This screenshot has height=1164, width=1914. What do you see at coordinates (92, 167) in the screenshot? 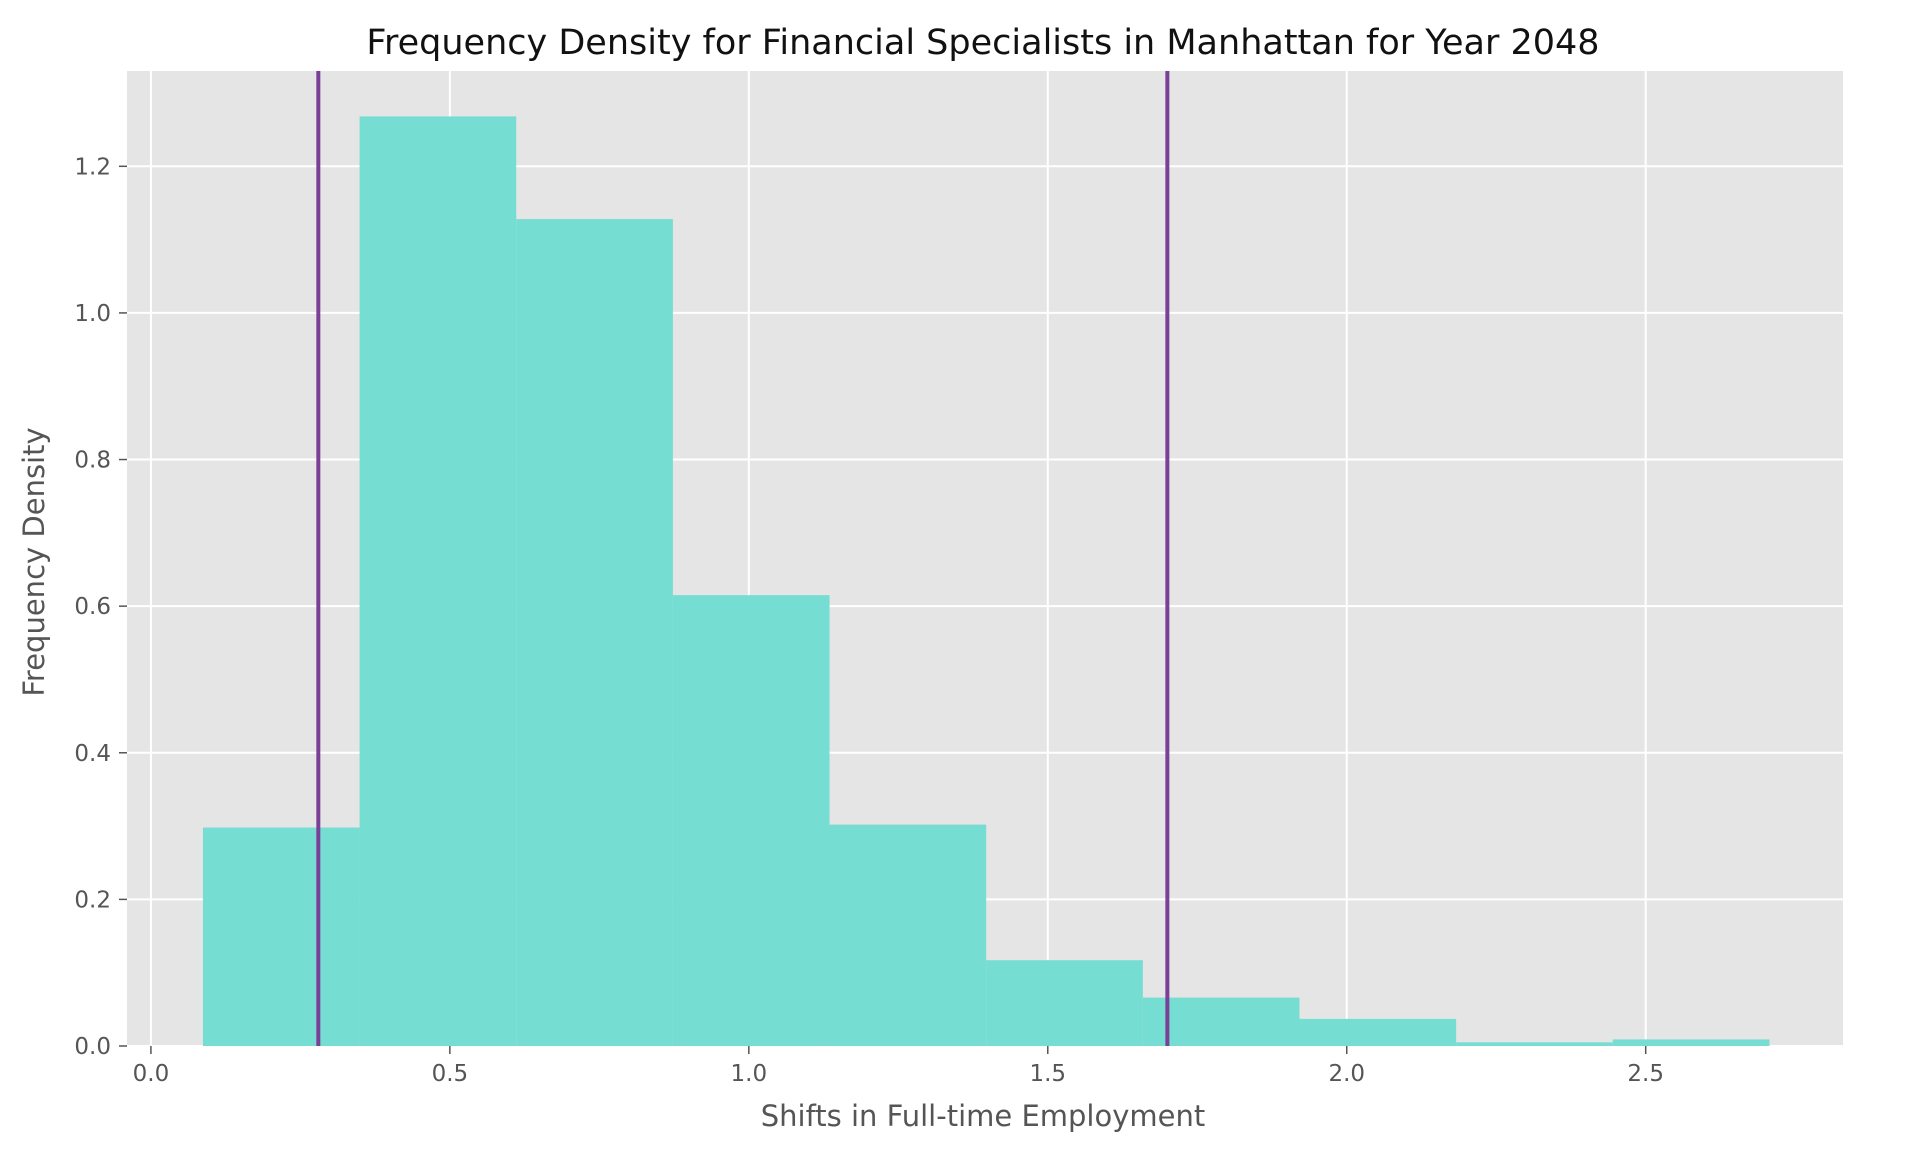
I see `y-tick-label: 1.2` at bounding box center [92, 167].